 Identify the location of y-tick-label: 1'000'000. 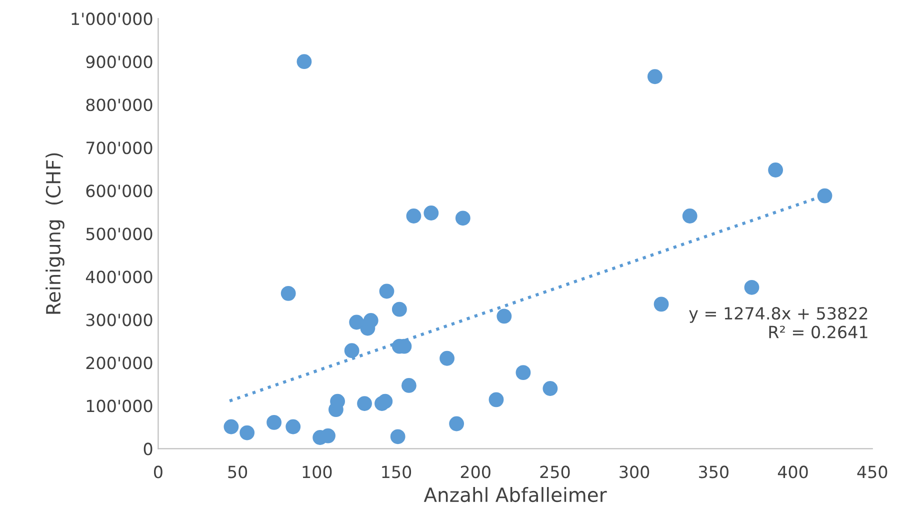
(112, 19).